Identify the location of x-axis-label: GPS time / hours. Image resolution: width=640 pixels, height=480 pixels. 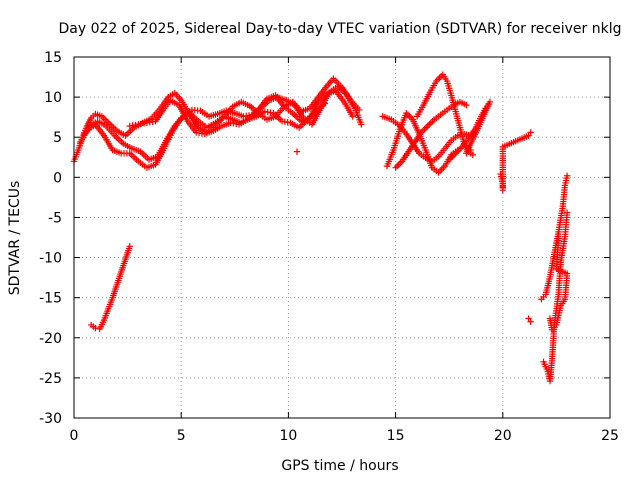
(339, 466).